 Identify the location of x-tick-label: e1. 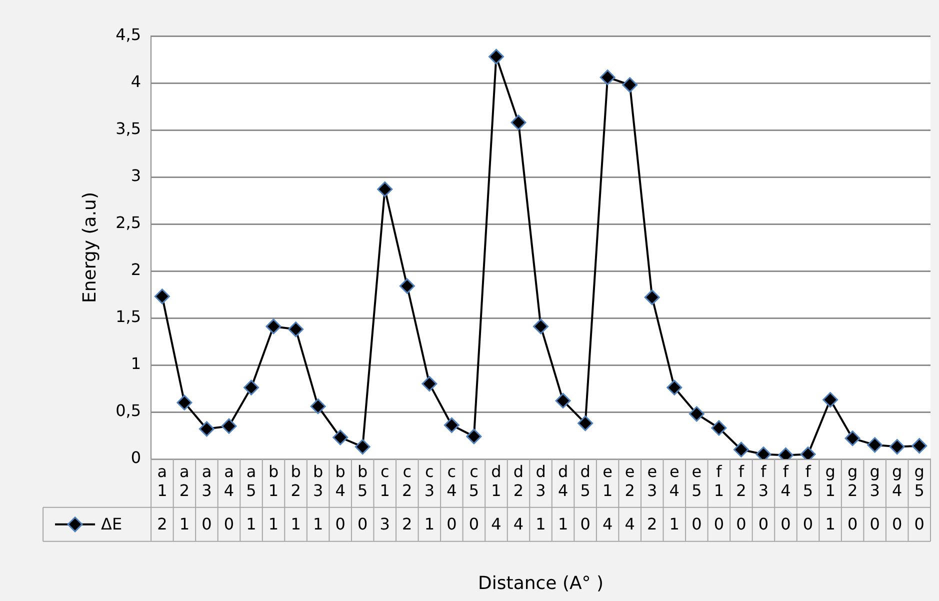
(607, 481).